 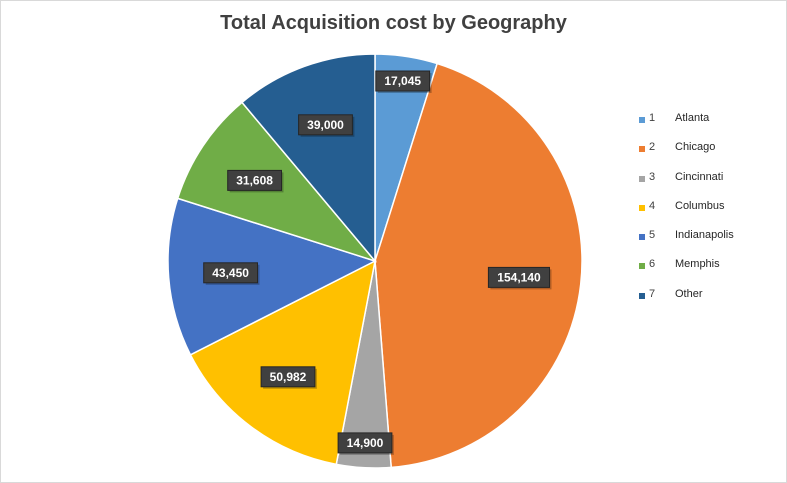 I want to click on legend-number: 7, so click(x=652, y=293).